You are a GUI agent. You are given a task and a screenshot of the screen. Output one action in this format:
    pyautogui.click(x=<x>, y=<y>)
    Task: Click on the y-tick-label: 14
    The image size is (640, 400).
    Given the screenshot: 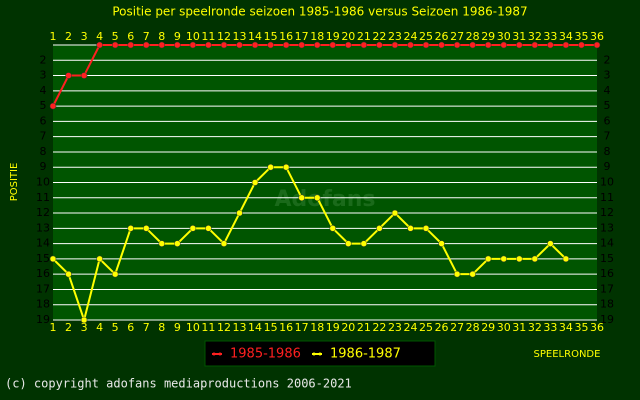 What is the action you would take?
    pyautogui.click(x=43, y=243)
    